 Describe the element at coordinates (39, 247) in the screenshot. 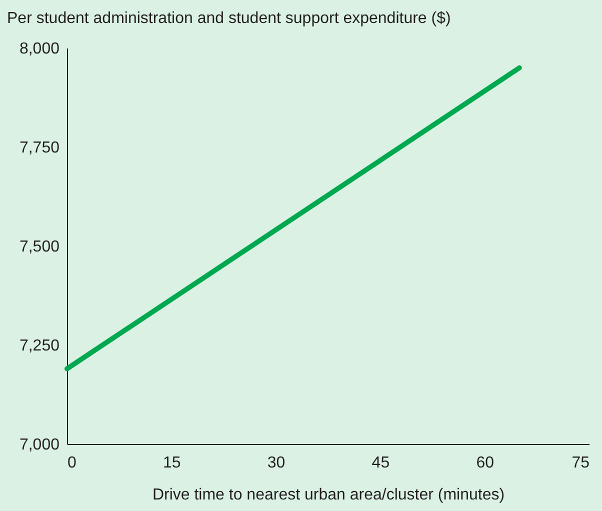

I see `y-tick-label: 7,500` at that location.